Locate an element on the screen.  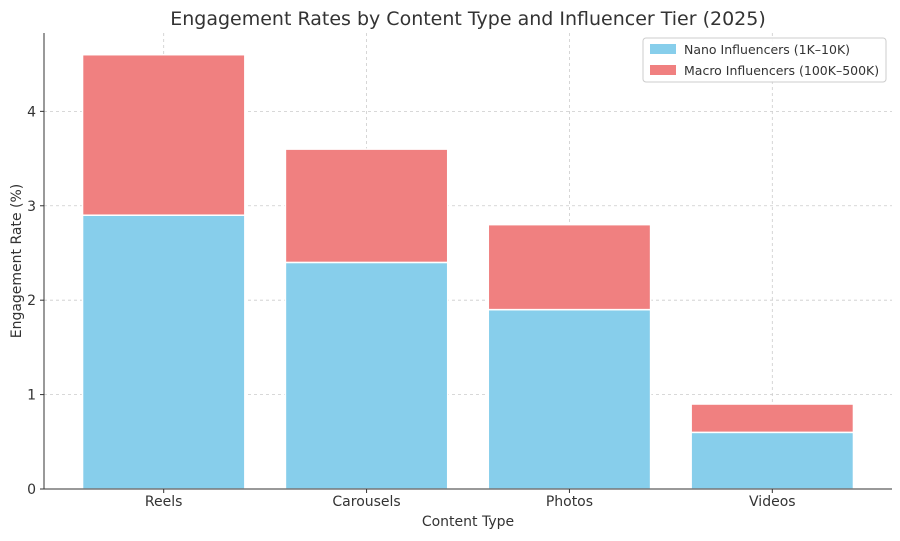
bar-macro-videos is located at coordinates (772, 418).